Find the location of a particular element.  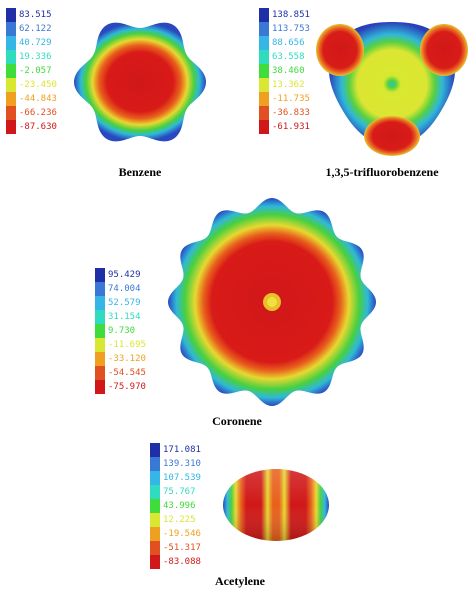

scale-value: 107.539 is located at coordinates (182, 478).